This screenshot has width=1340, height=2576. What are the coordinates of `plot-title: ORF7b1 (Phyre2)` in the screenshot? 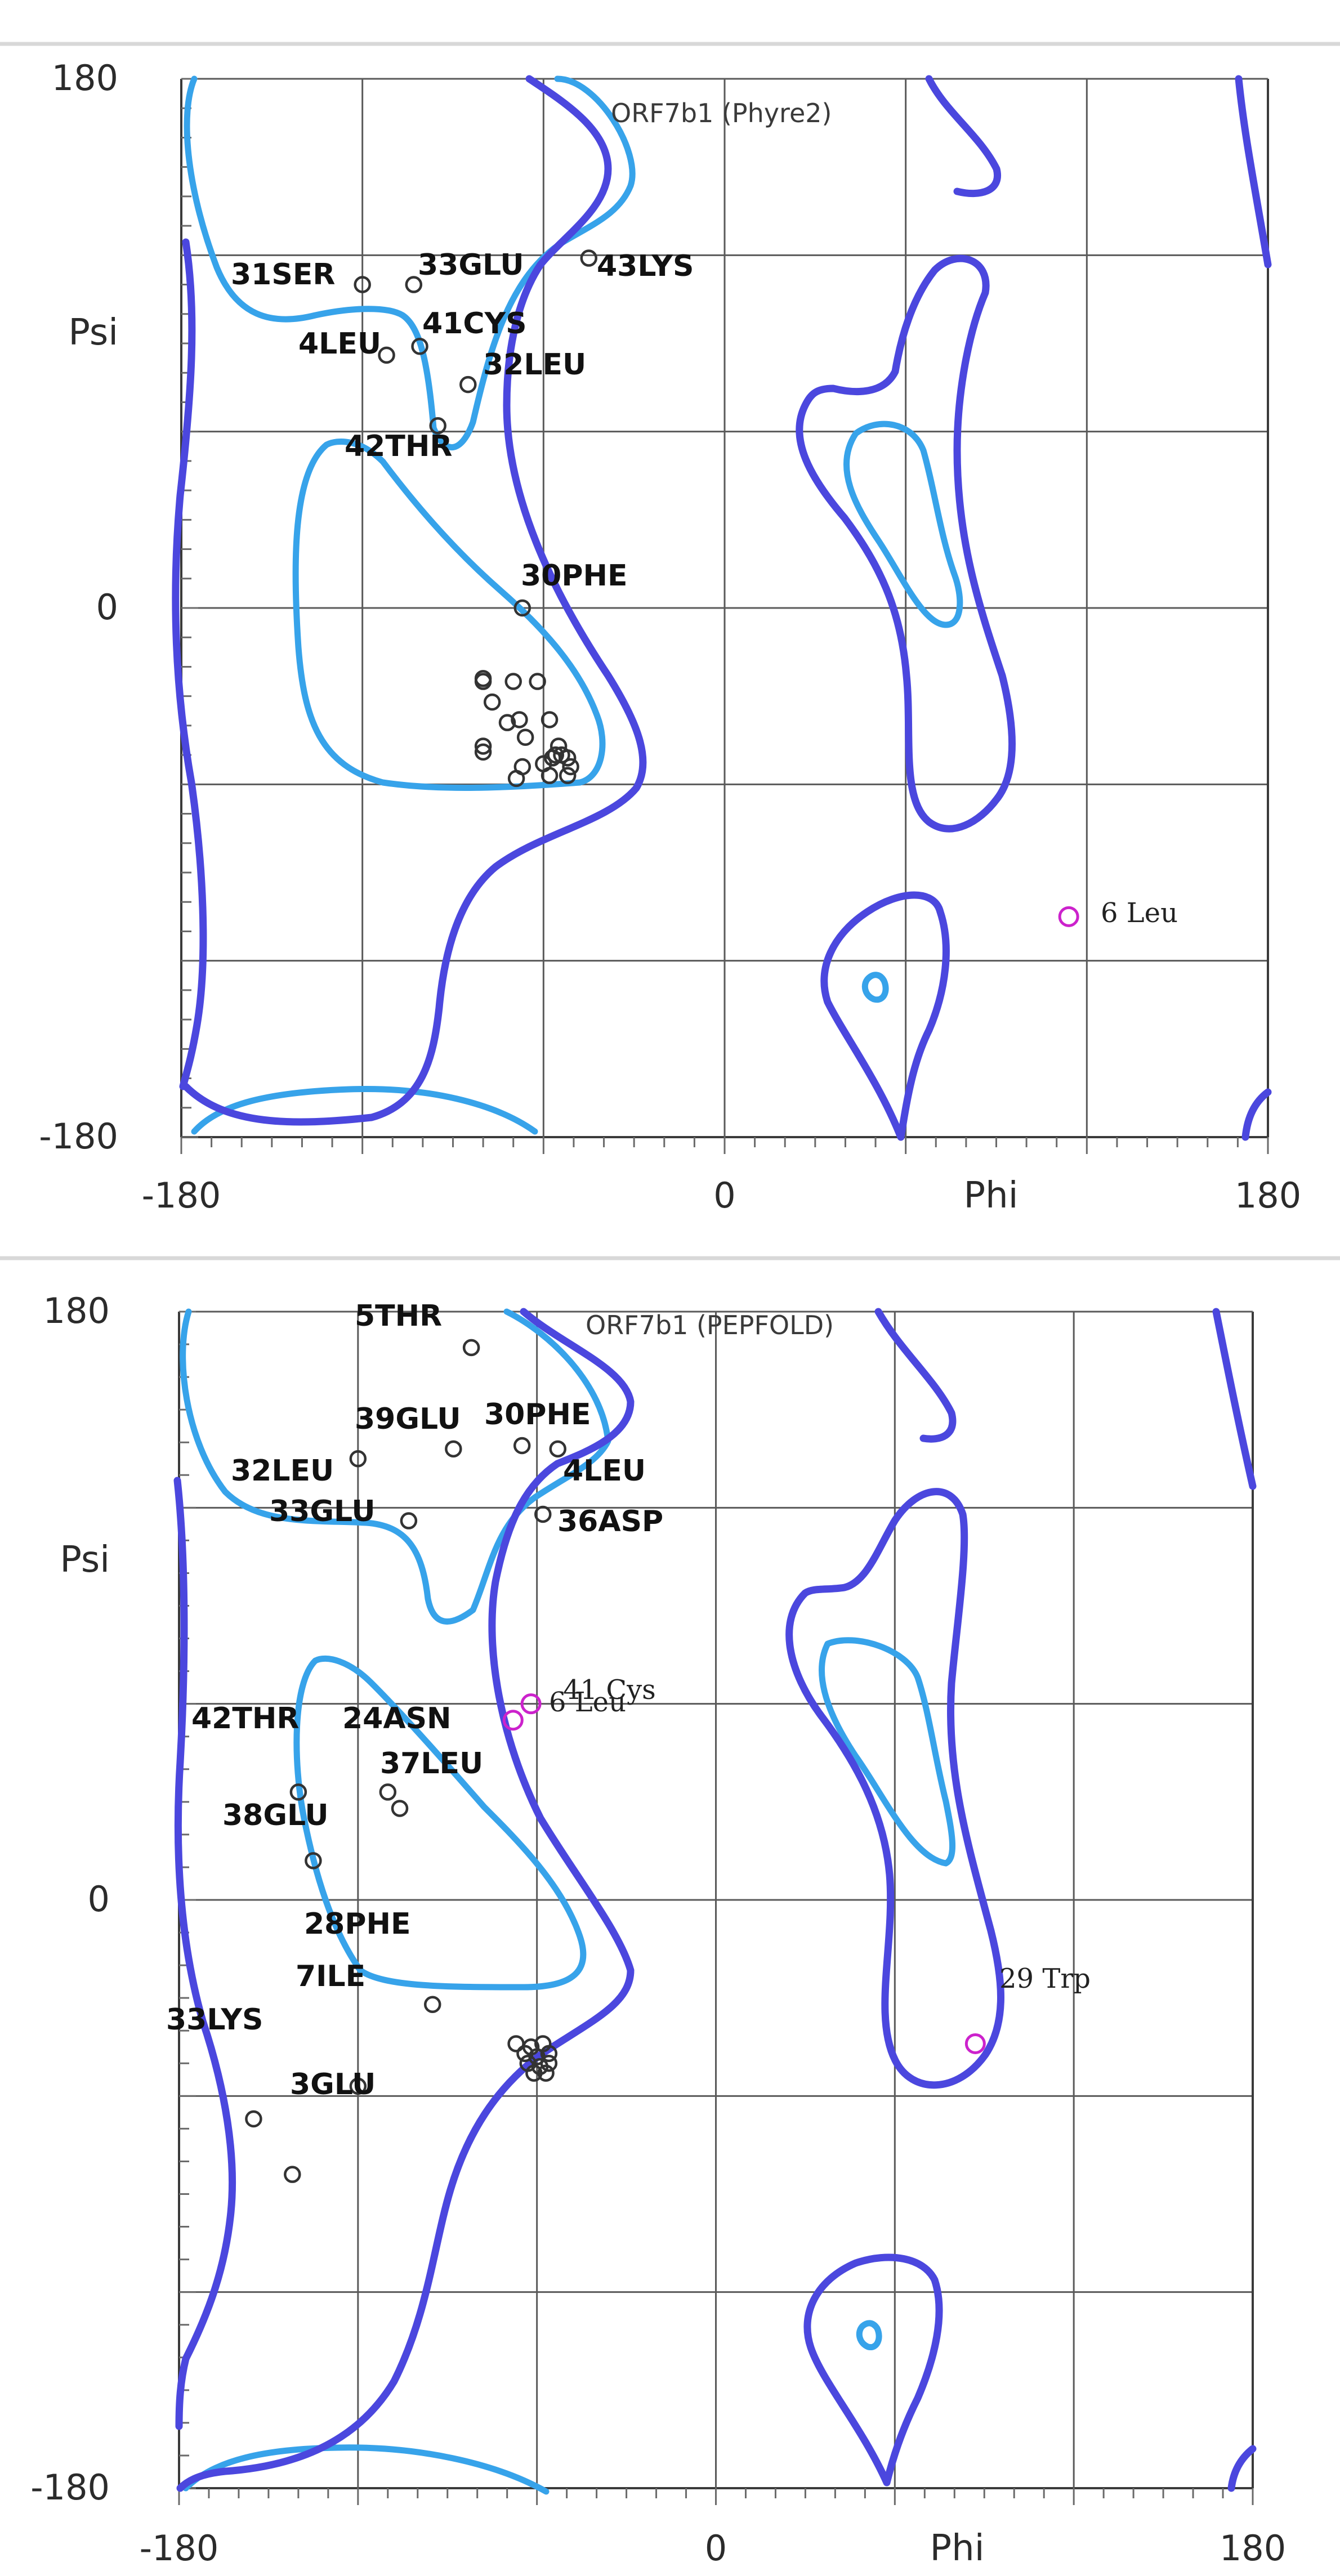 It's located at (721, 113).